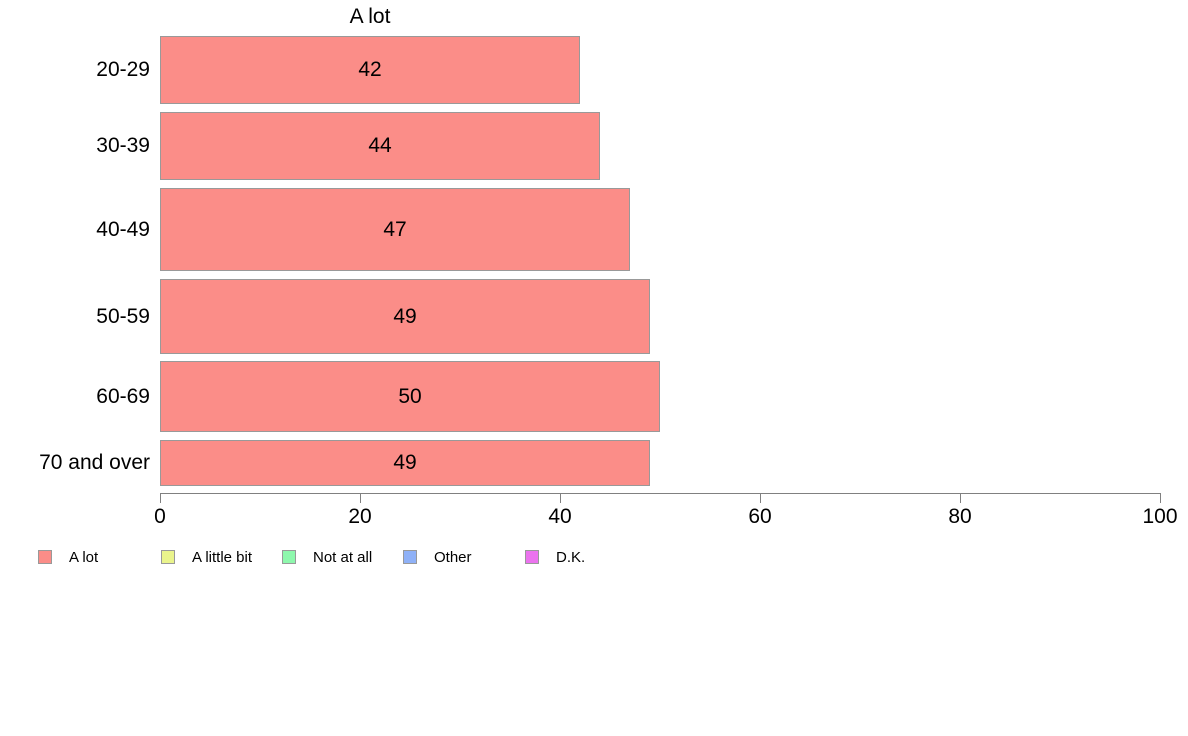 The height and width of the screenshot is (736, 1188). Describe the element at coordinates (68, 557) in the screenshot. I see `legend-item: A lot` at that location.